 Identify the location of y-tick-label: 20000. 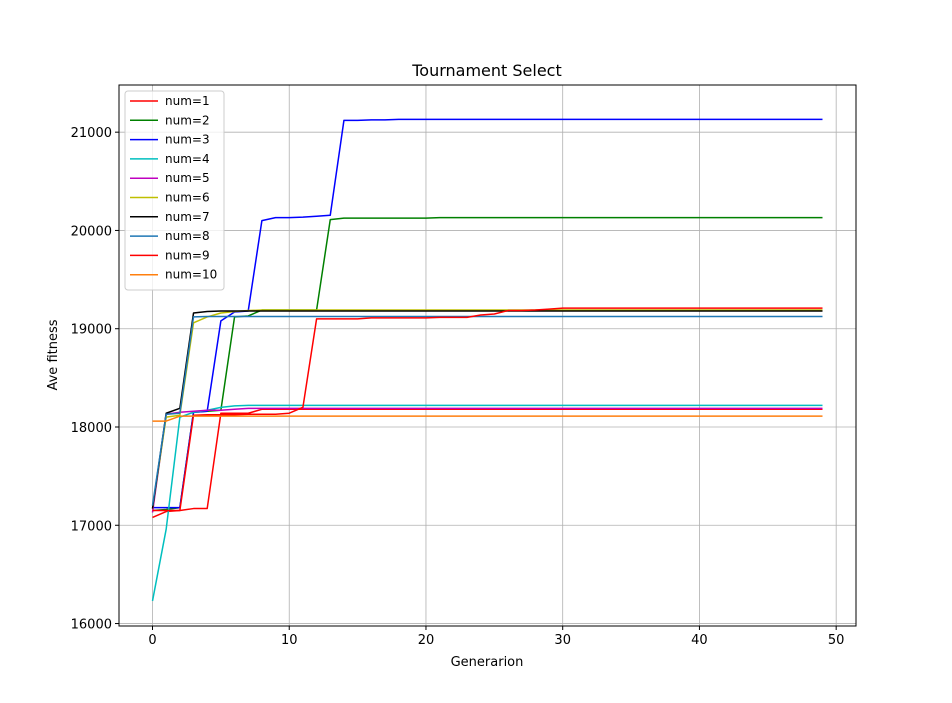
(91, 231).